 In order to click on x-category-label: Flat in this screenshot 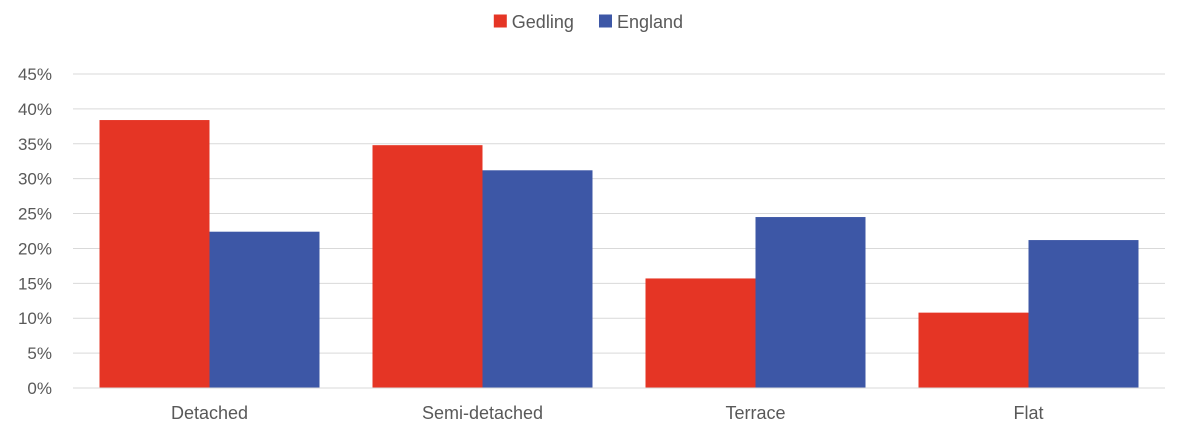, I will do `click(1028, 413)`.